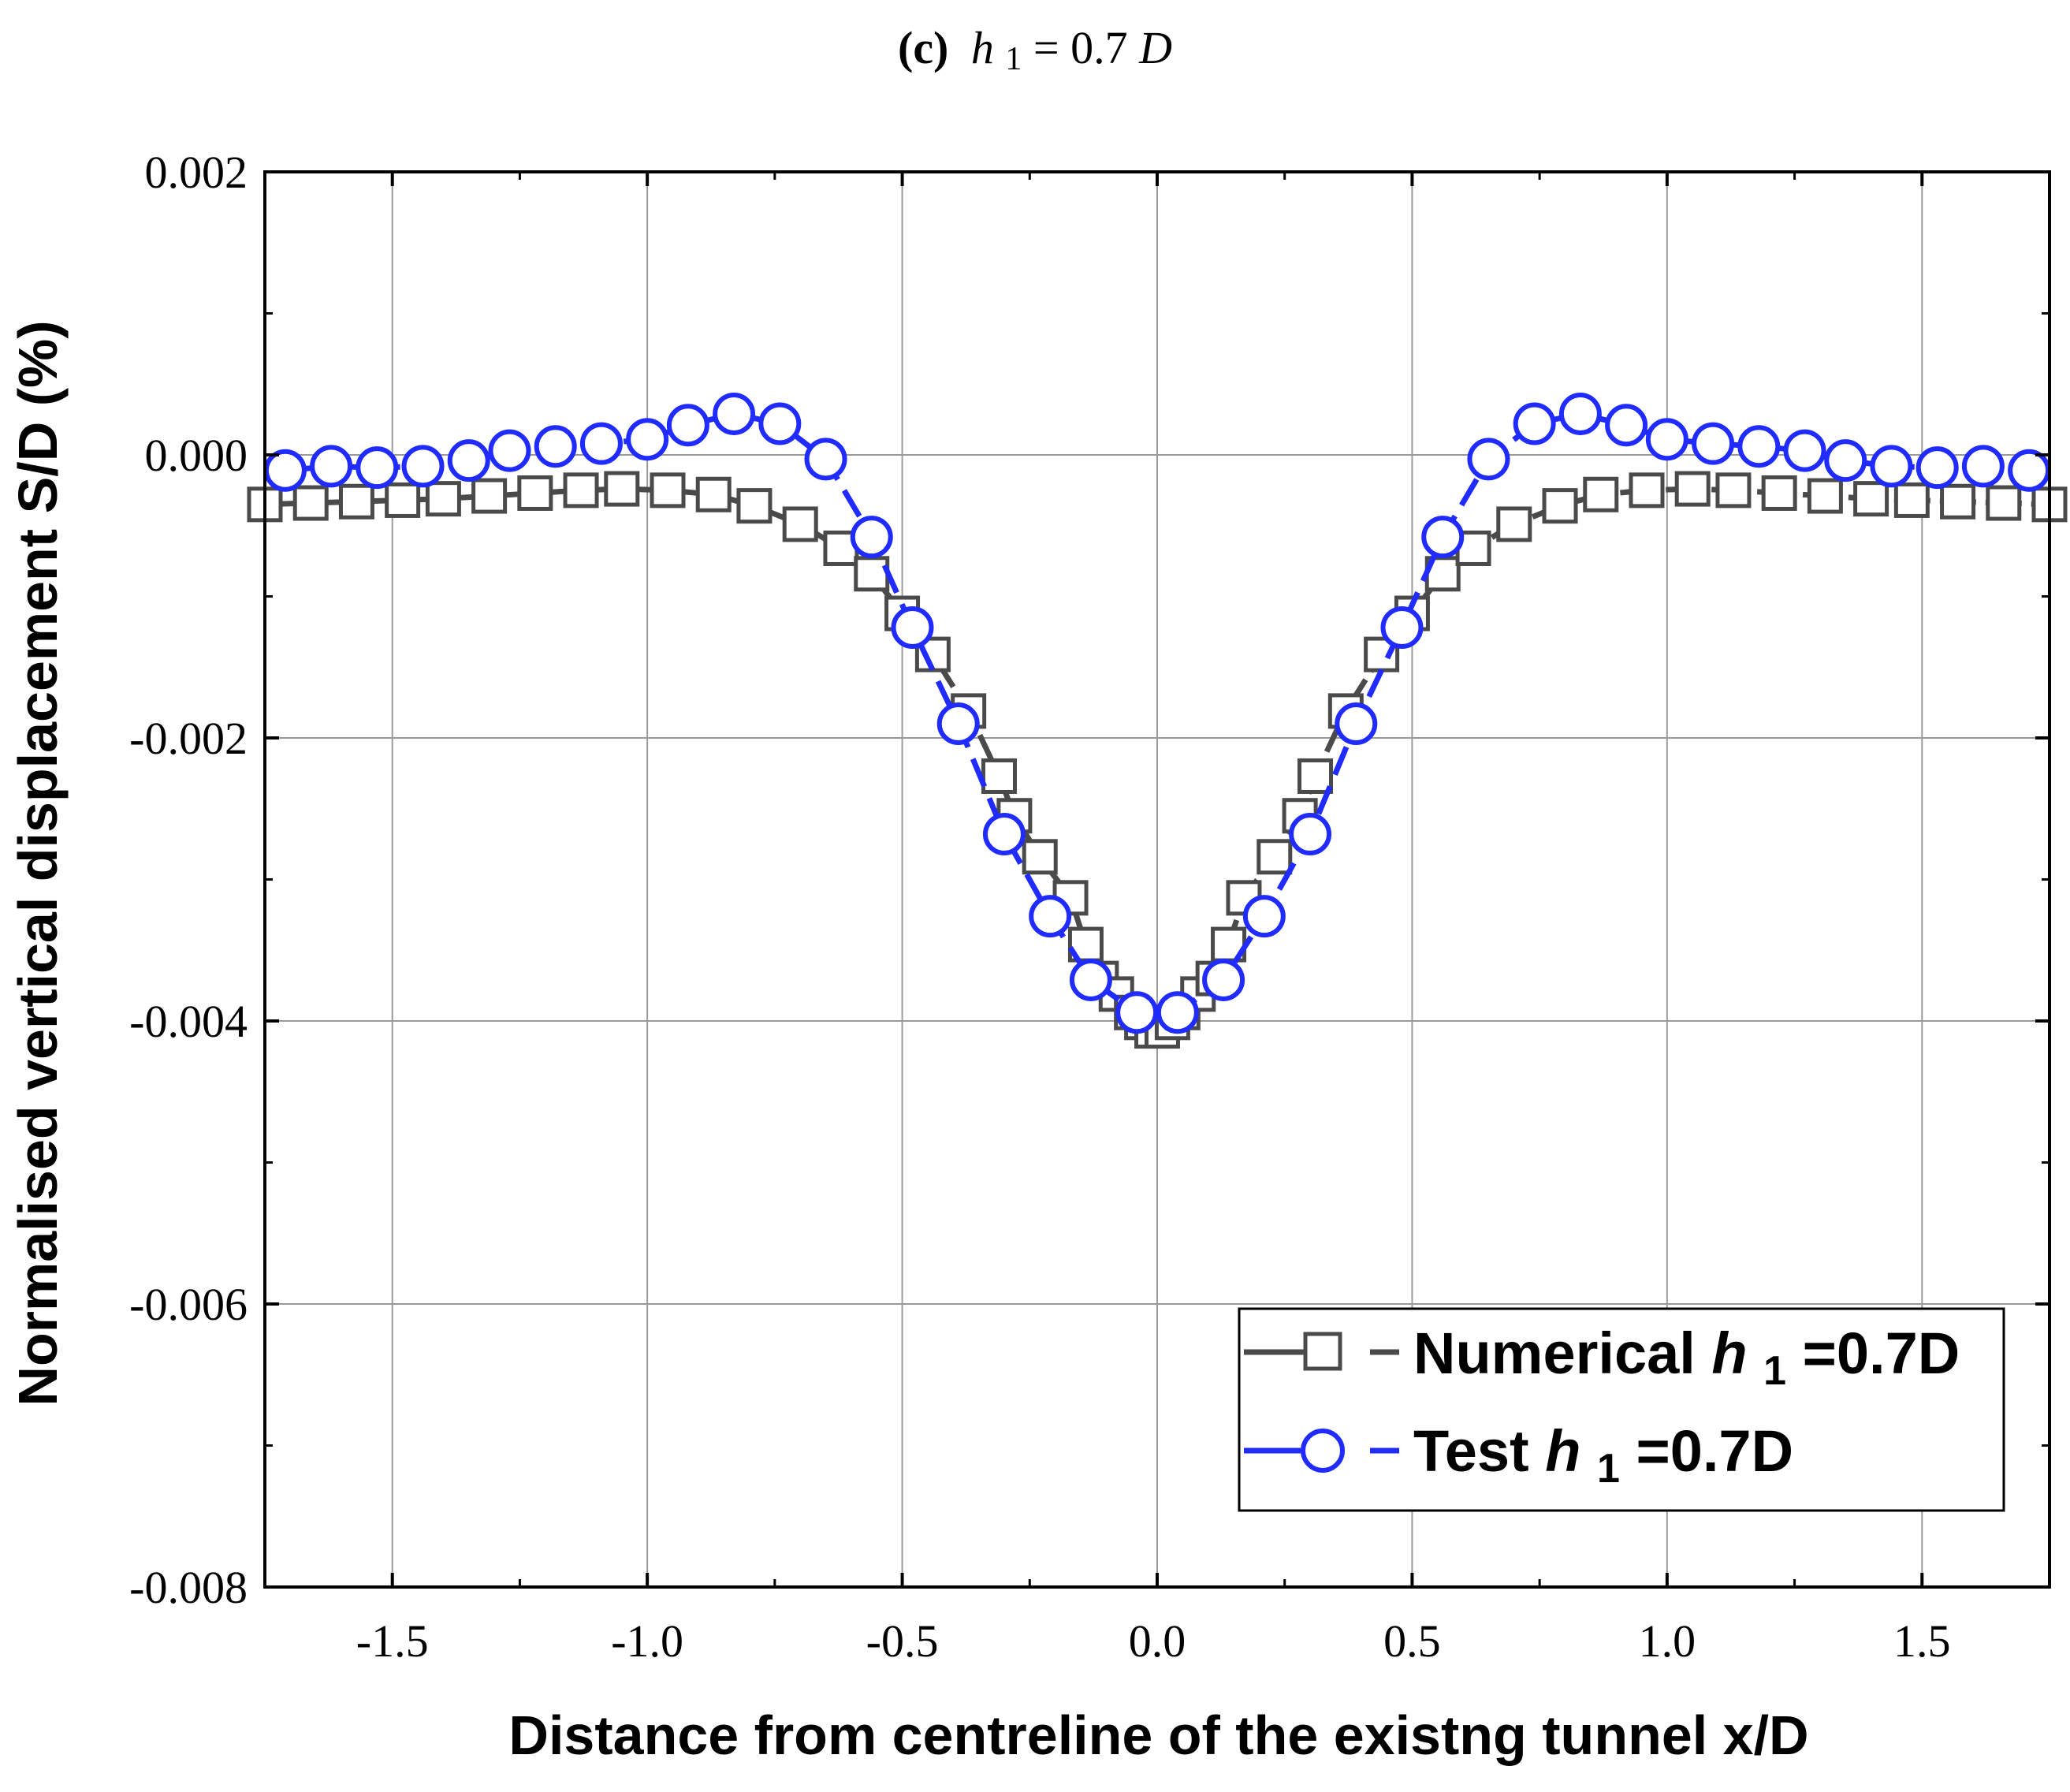 The height and width of the screenshot is (1792, 2070). What do you see at coordinates (38, 863) in the screenshot?
I see `y-axis-label: Normalised vertical displacement S/D (%)` at bounding box center [38, 863].